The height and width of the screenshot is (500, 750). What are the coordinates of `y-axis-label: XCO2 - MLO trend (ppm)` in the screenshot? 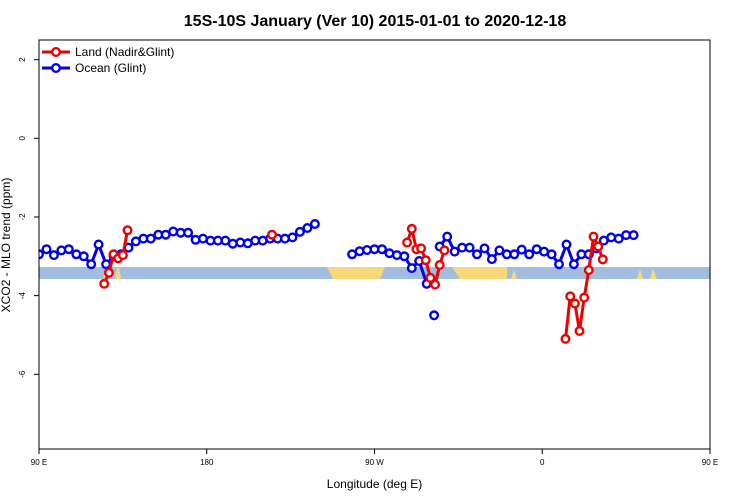 It's located at (6, 245).